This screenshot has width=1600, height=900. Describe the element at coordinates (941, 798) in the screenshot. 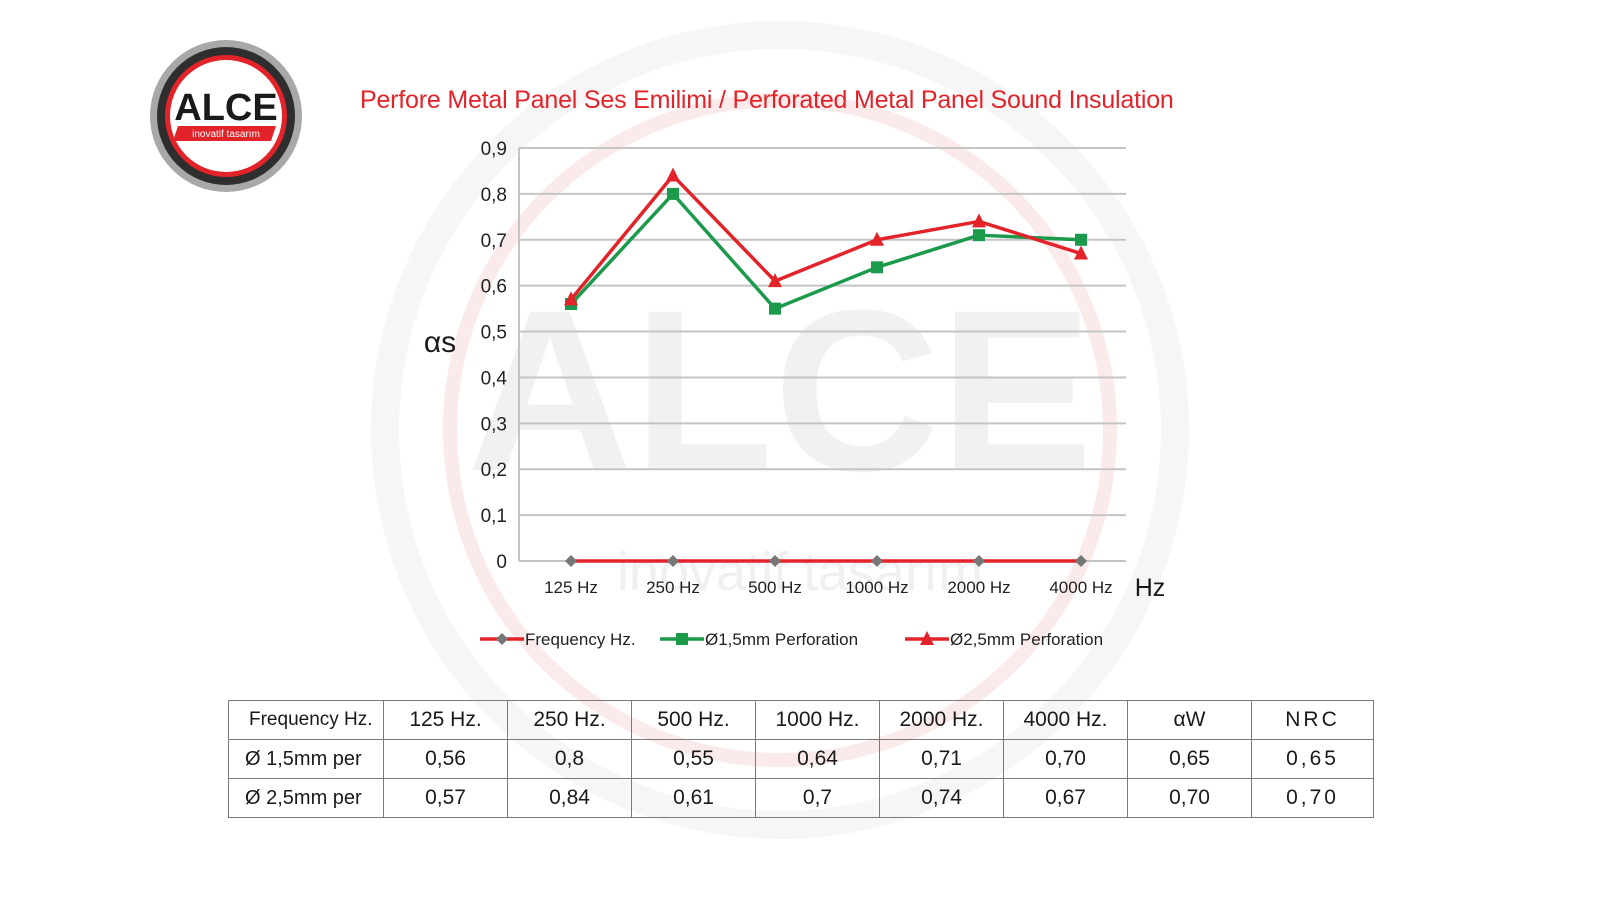

I see `table-cell: 0,74` at that location.